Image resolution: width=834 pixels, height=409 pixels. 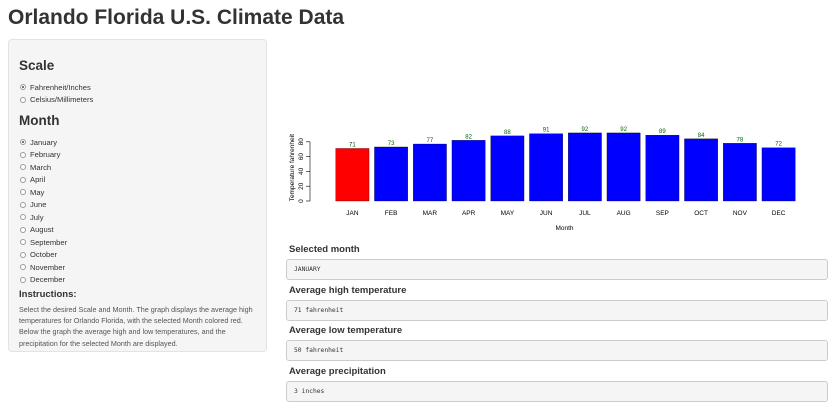 What do you see at coordinates (430, 141) in the screenshot?
I see `bar-value-label: 77` at bounding box center [430, 141].